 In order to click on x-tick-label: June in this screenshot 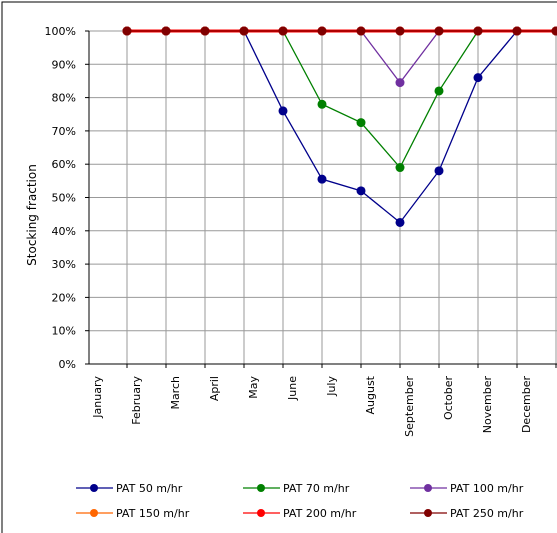, I will do `click(292, 388)`.